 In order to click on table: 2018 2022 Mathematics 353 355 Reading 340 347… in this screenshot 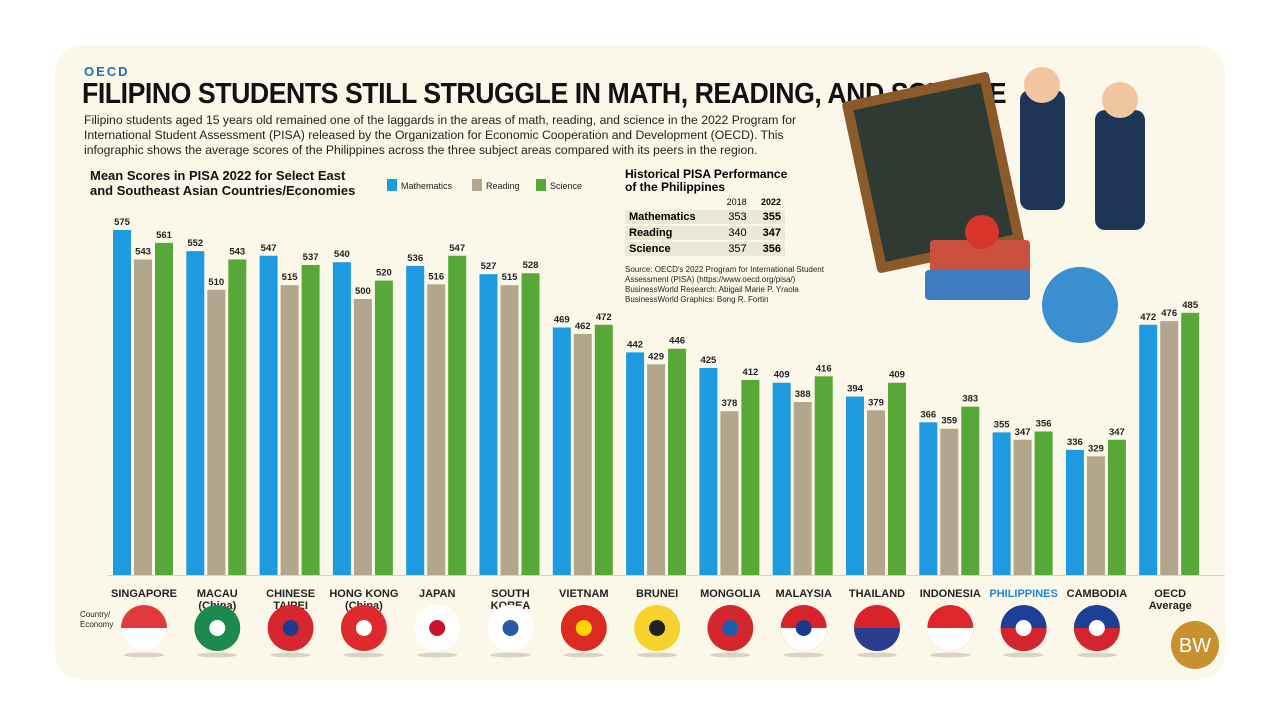, I will do `click(705, 226)`.